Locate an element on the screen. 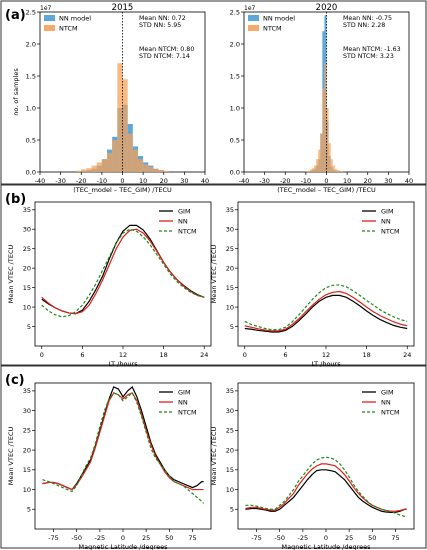  y-tick-label: 0.5 is located at coordinates (235, 140).